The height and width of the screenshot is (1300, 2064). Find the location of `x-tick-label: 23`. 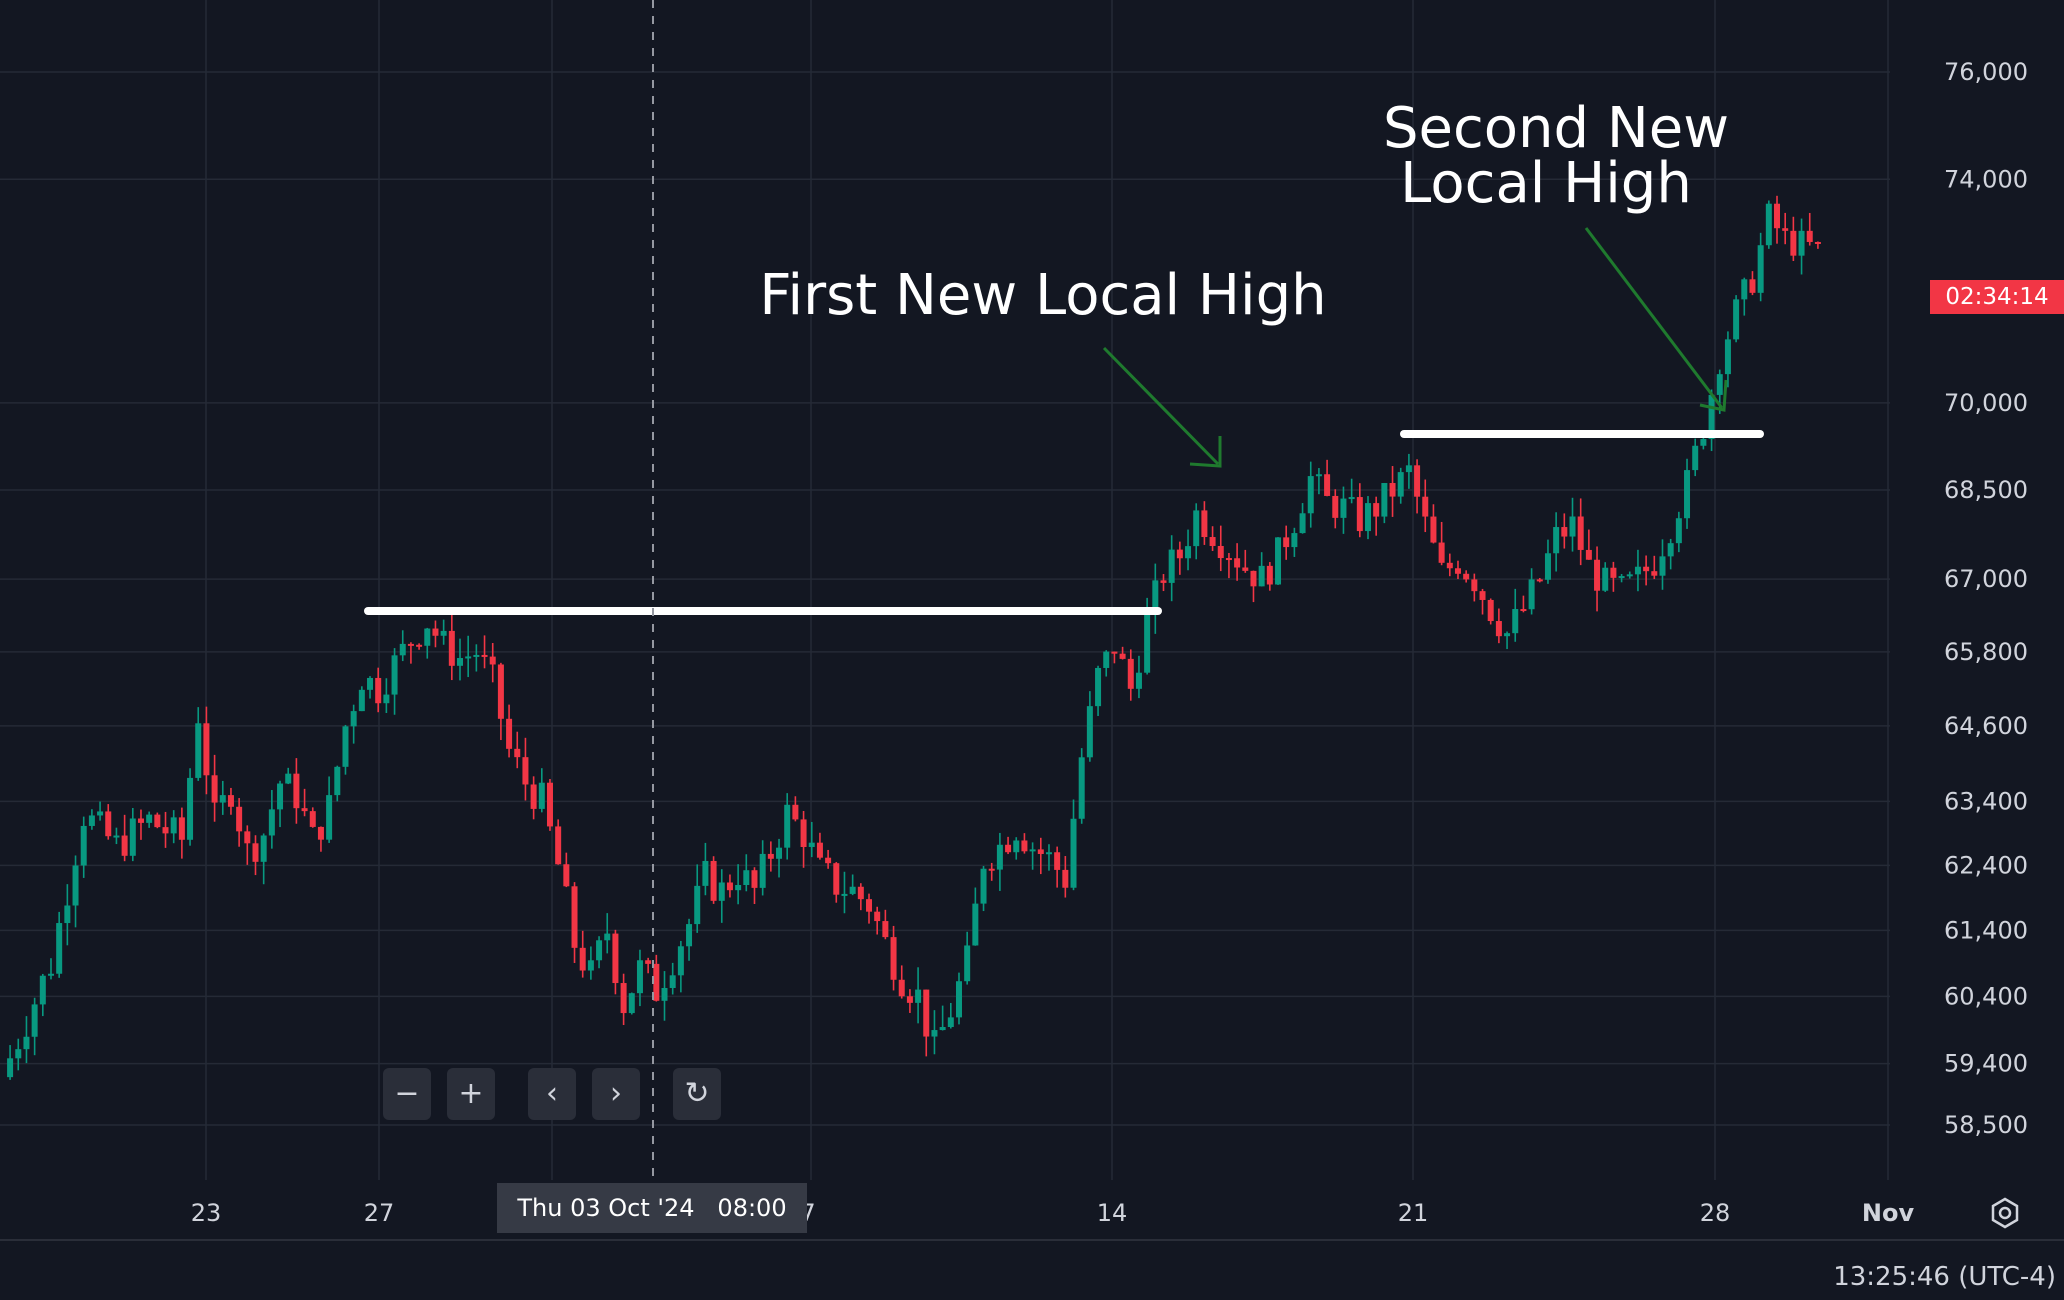

x-tick-label: 23 is located at coordinates (206, 1213).